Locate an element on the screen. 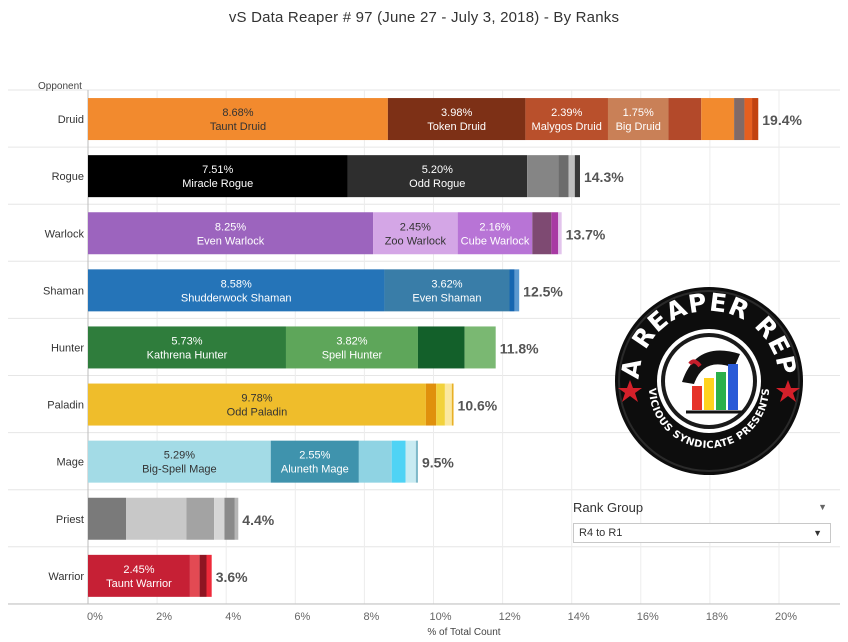 The image size is (848, 642). segment-name-label: Odd Rogue is located at coordinates (437, 184).